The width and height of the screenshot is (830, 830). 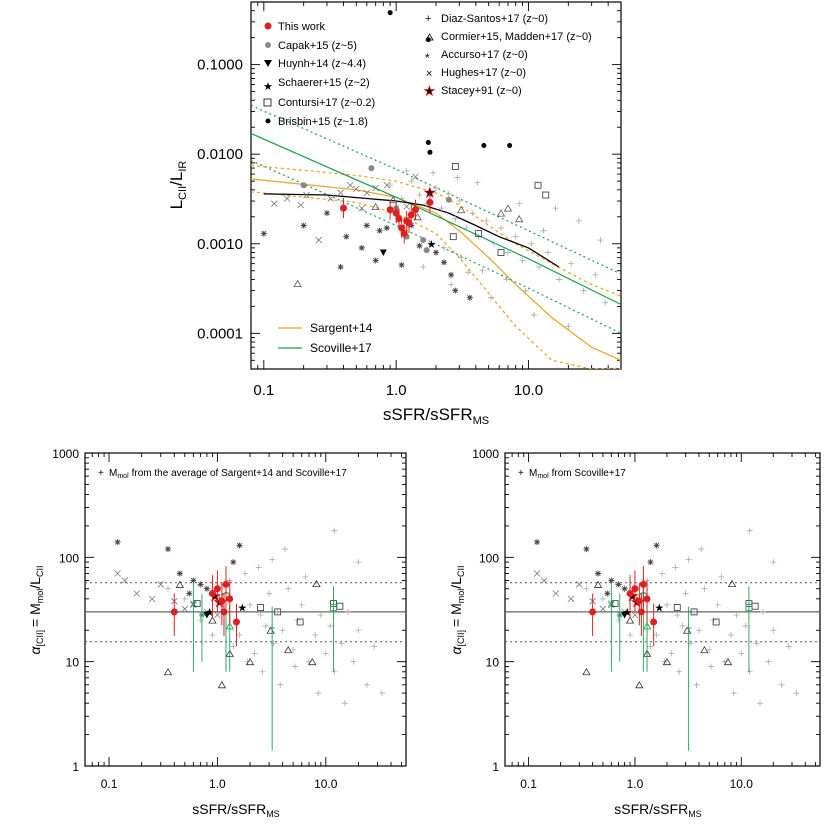 What do you see at coordinates (268, 121) in the screenshot?
I see `legend-marker-brisbin` at bounding box center [268, 121].